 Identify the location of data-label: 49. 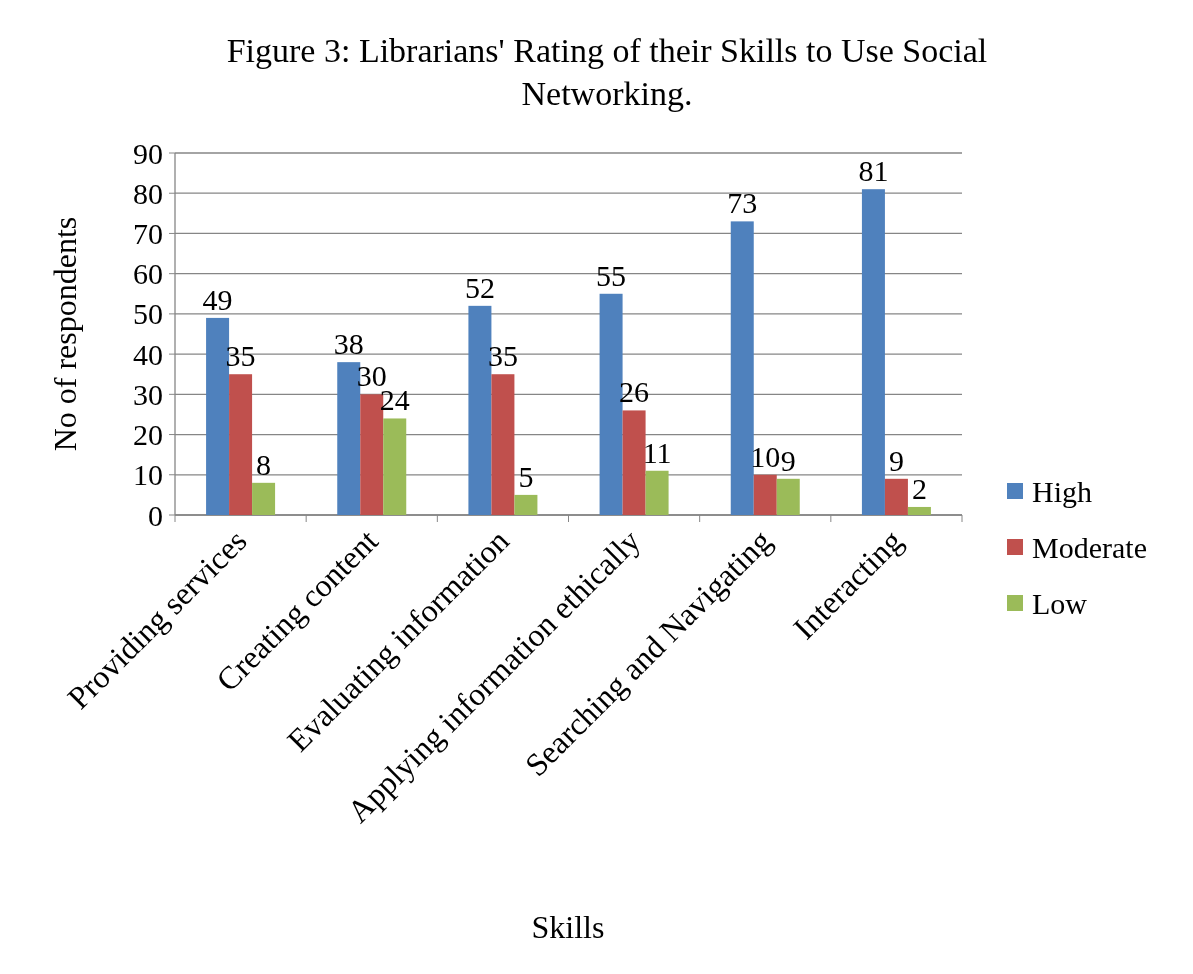
(217, 299).